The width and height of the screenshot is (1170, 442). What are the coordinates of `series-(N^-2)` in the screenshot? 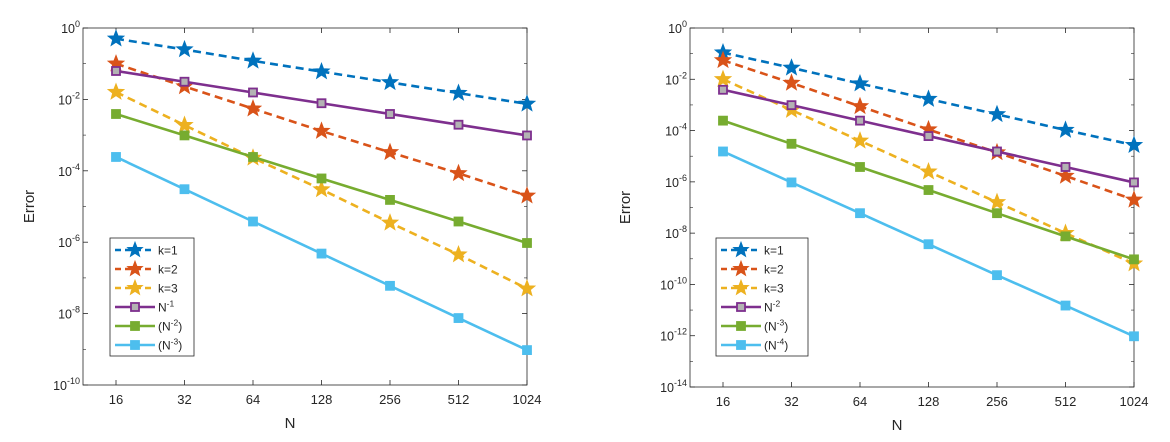 It's located at (321, 178).